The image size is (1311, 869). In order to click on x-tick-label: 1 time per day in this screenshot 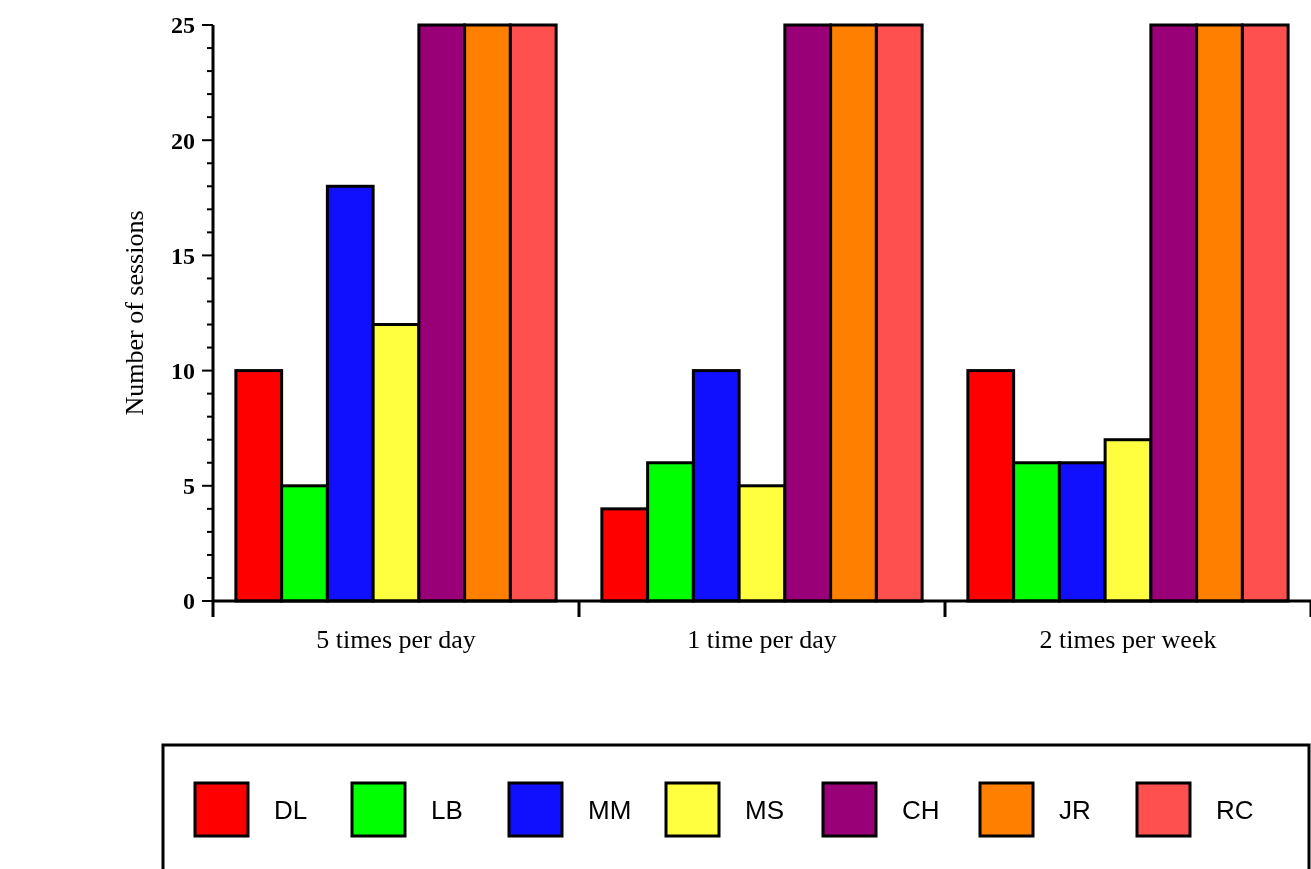, I will do `click(762, 639)`.